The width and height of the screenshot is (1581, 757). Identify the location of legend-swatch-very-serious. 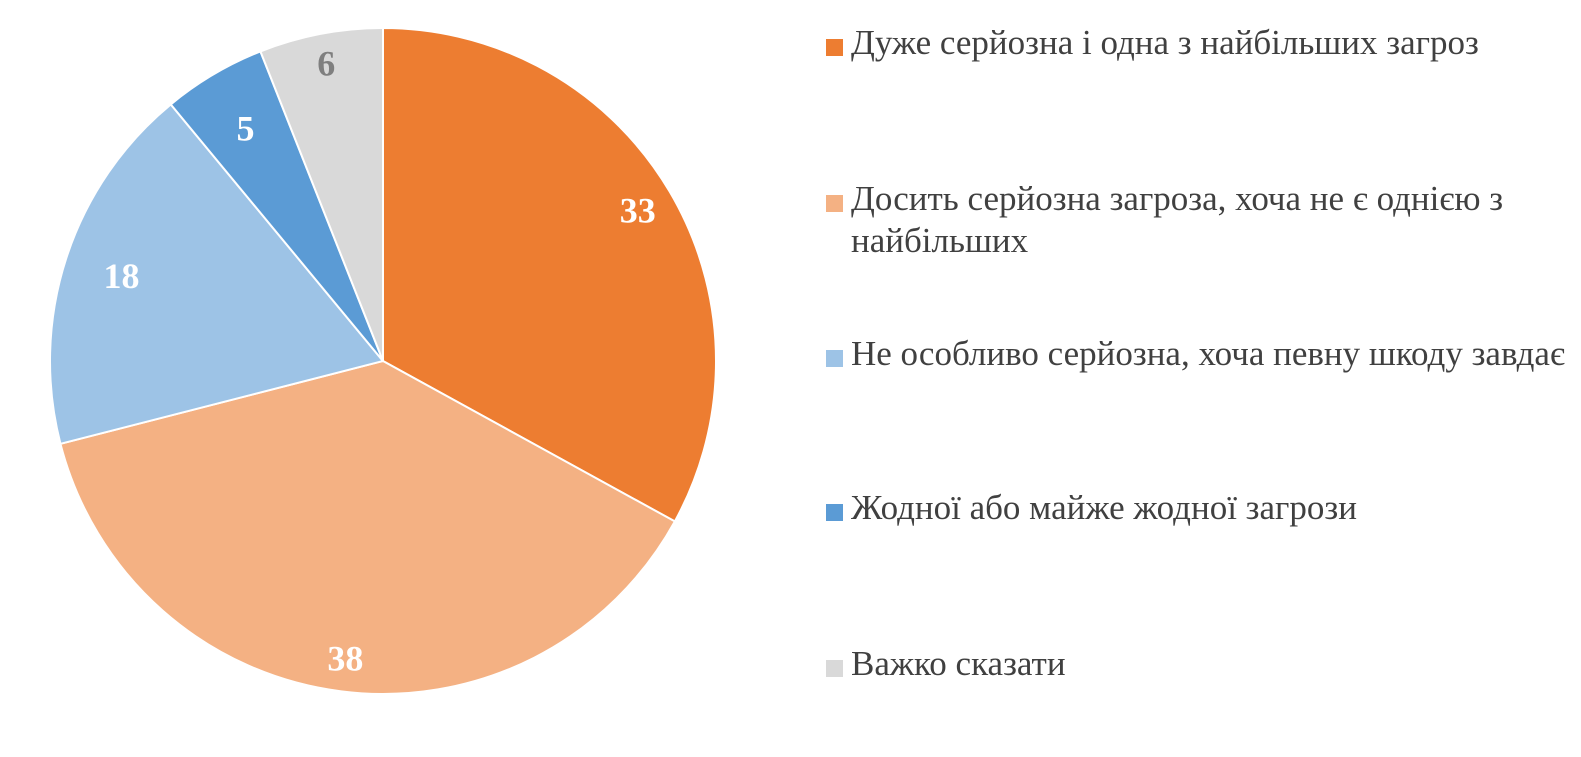
(834, 47).